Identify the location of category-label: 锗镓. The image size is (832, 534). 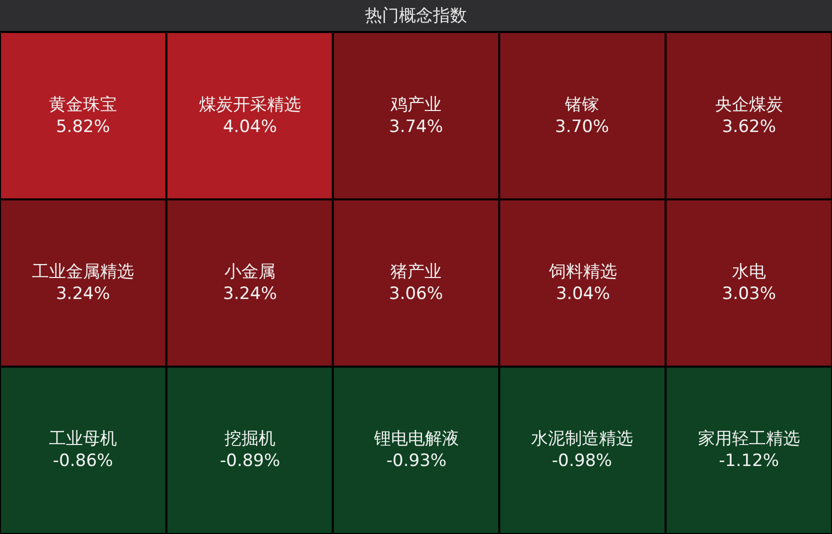
(582, 105).